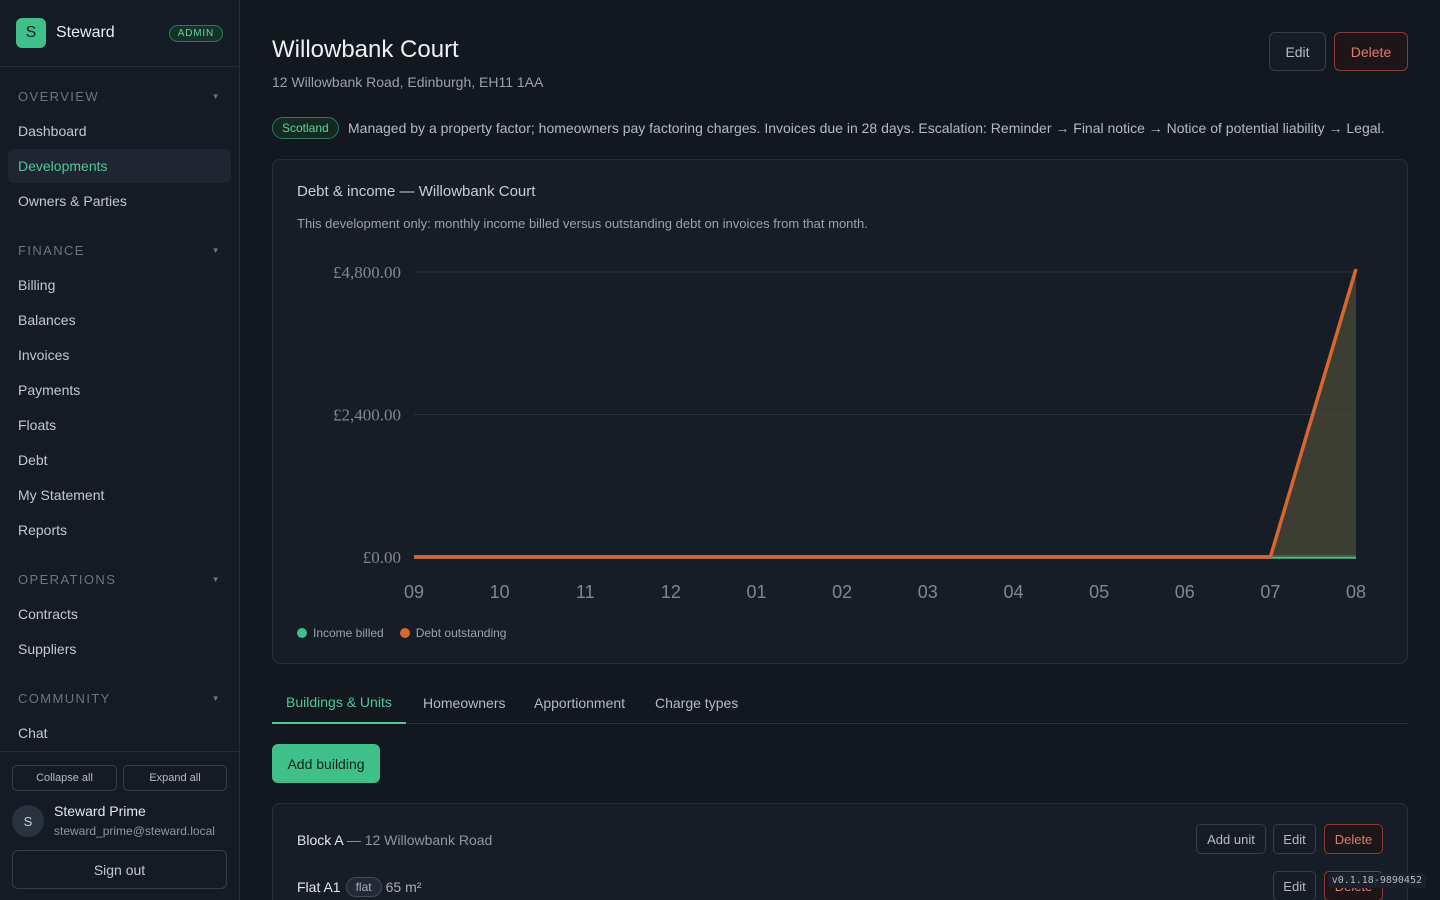 Image resolution: width=1440 pixels, height=900 pixels. Describe the element at coordinates (28, 821) in the screenshot. I see `avatar: S` at that location.